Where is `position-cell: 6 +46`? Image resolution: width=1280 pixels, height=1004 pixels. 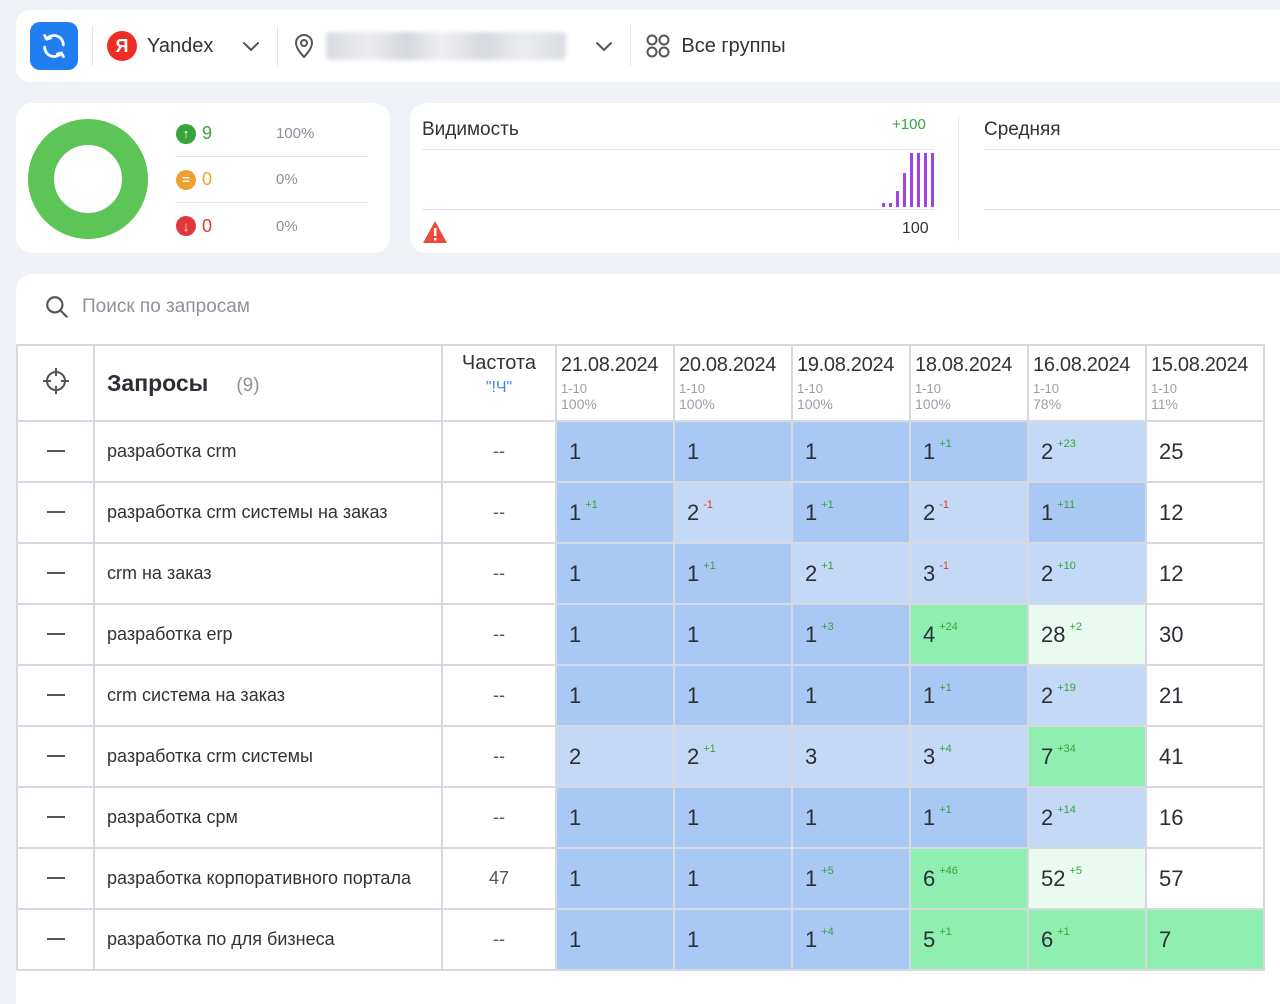 position-cell: 6 +46 is located at coordinates (969, 878).